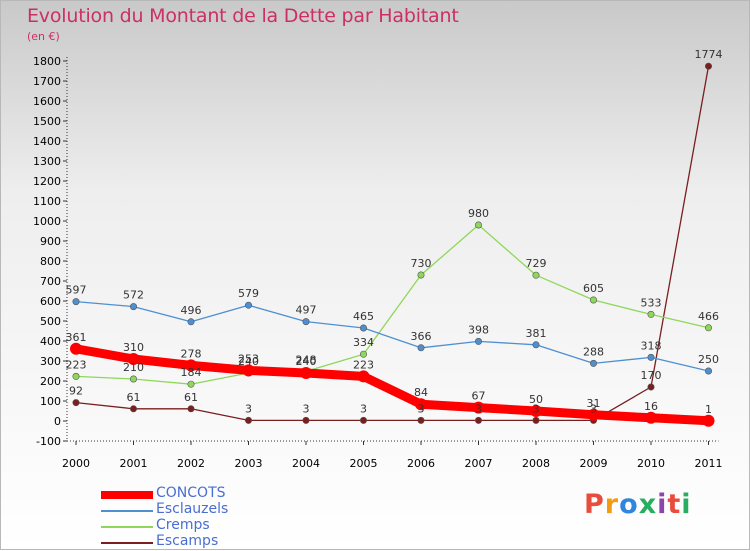 This screenshot has height=551, width=750. What do you see at coordinates (50, 281) in the screenshot?
I see `y-tick-label: 700` at bounding box center [50, 281].